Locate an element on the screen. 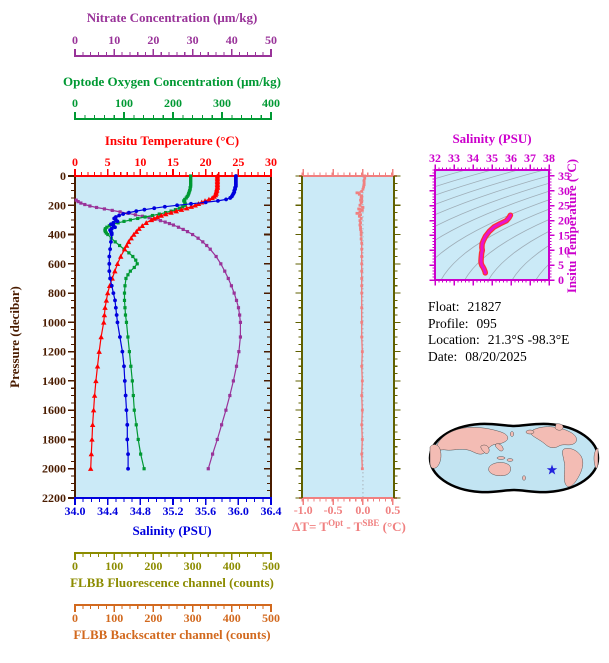  world-map is located at coordinates (514, 458).